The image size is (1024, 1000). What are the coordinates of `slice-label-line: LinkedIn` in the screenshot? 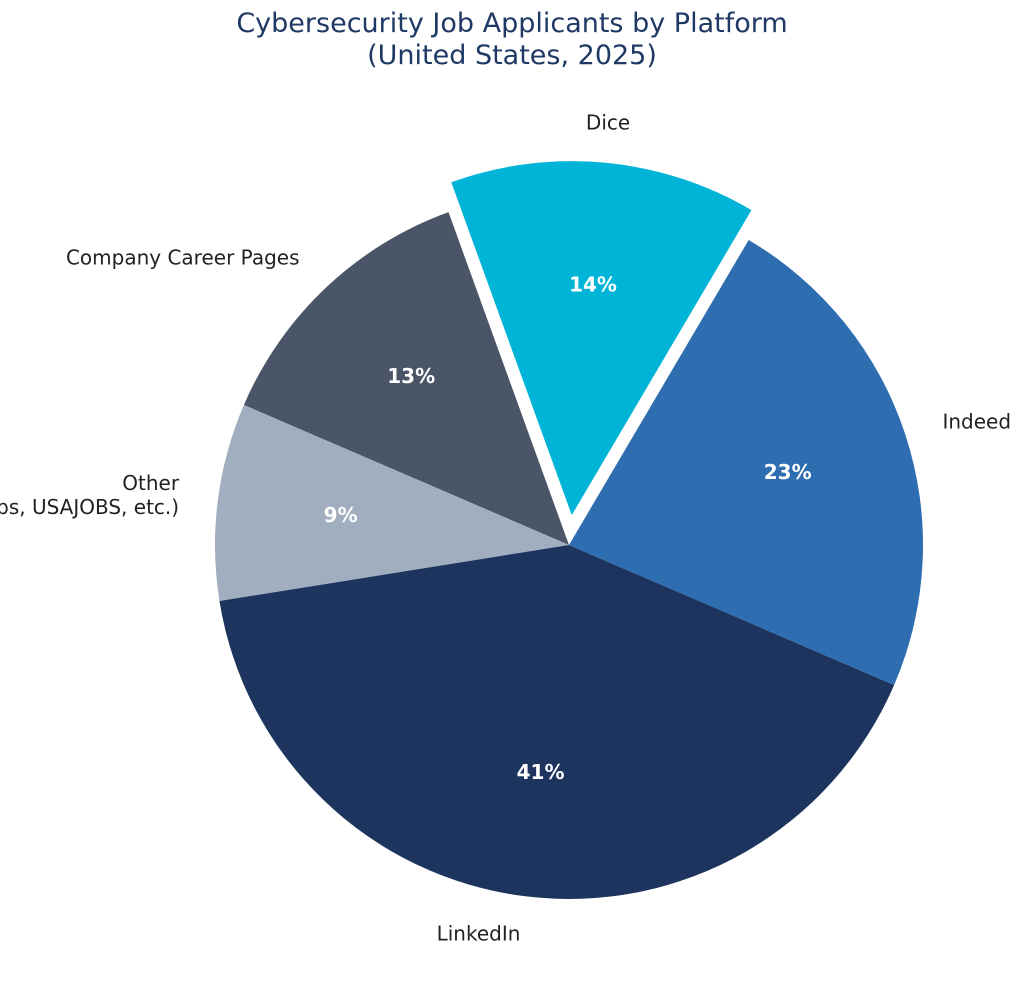 It's located at (479, 933).